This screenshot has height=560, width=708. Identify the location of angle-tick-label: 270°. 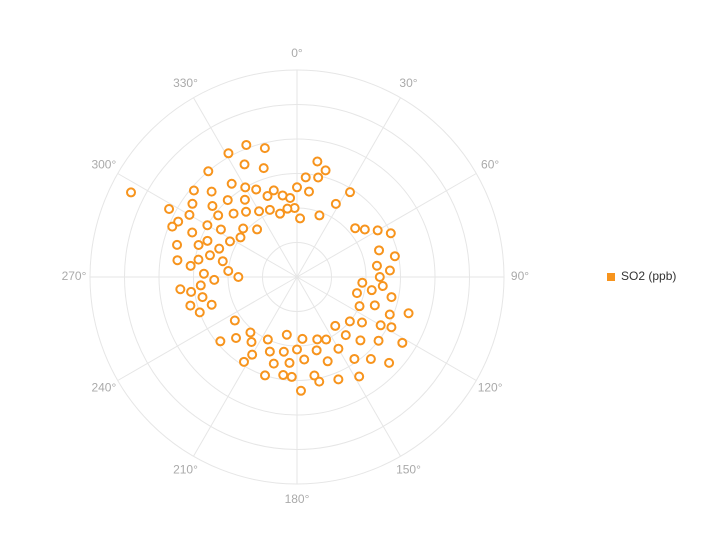
(74, 276).